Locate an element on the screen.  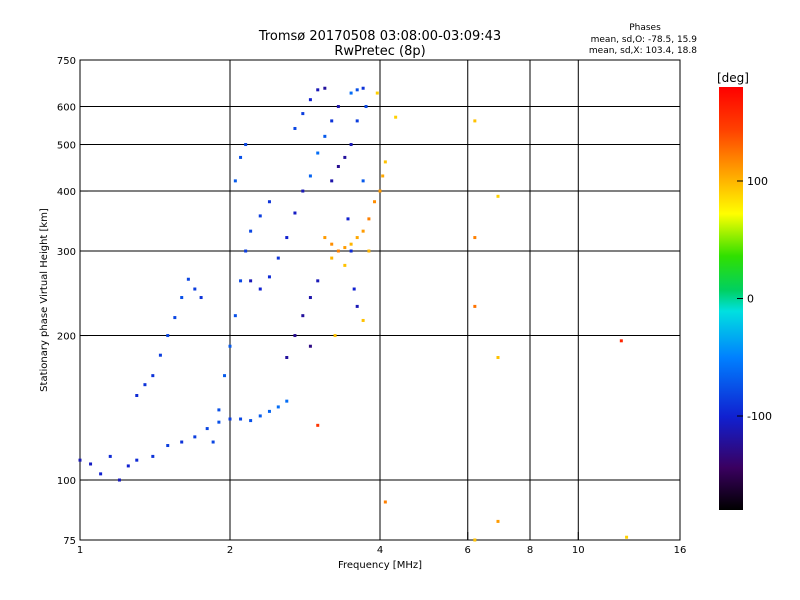
colorbar-label: [deg] is located at coordinates (733, 78).